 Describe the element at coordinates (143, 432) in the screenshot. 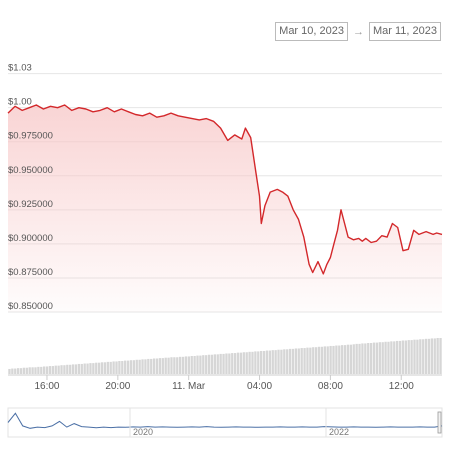

I see `navigator-year-label: 2020` at that location.